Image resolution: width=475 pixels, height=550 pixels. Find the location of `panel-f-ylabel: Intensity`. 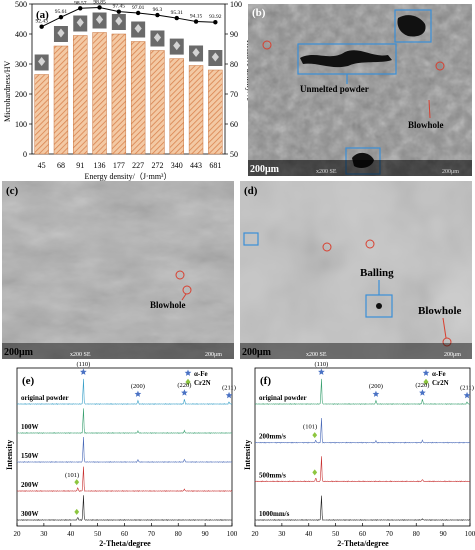

panel-f-ylabel: Intensity is located at coordinates (247, 455).